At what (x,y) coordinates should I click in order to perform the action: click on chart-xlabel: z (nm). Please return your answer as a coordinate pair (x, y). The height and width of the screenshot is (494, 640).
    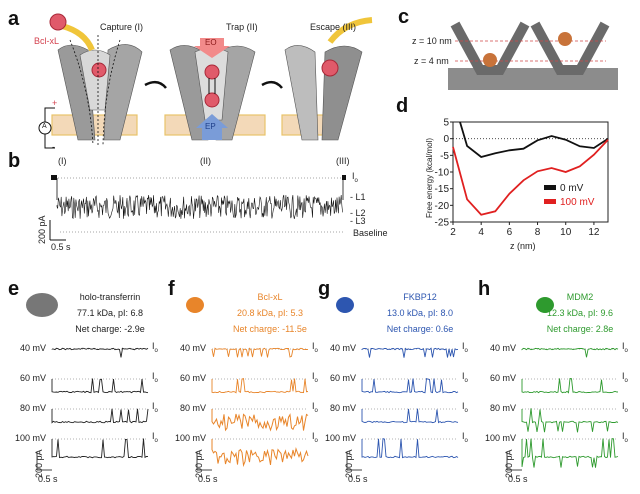
    Looking at the image, I should click on (523, 246).